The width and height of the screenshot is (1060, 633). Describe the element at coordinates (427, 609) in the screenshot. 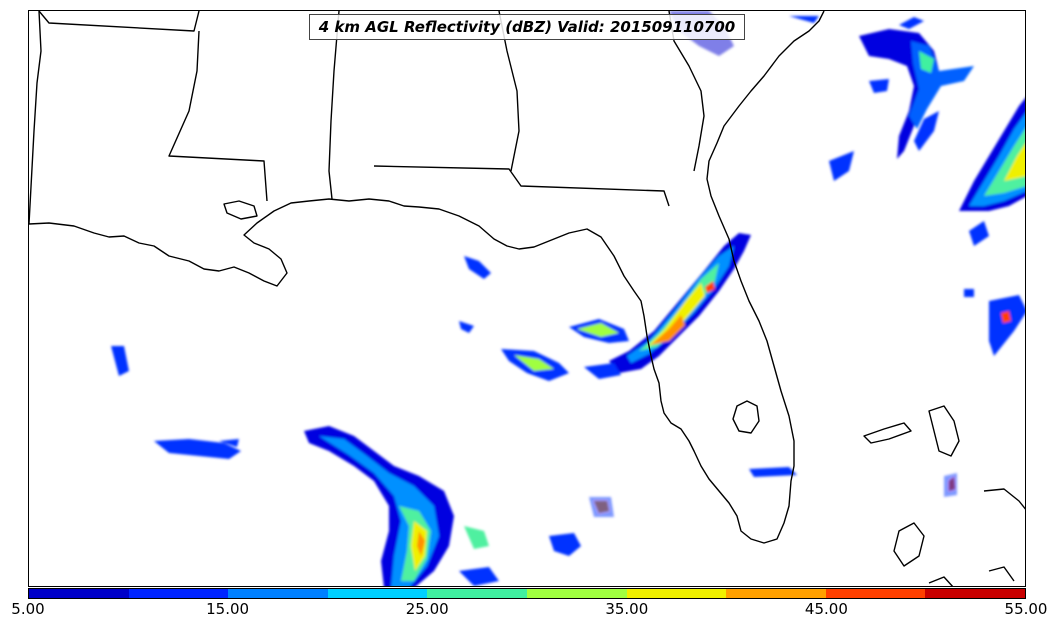

I see `colorbar-tick-label: 25.00` at that location.